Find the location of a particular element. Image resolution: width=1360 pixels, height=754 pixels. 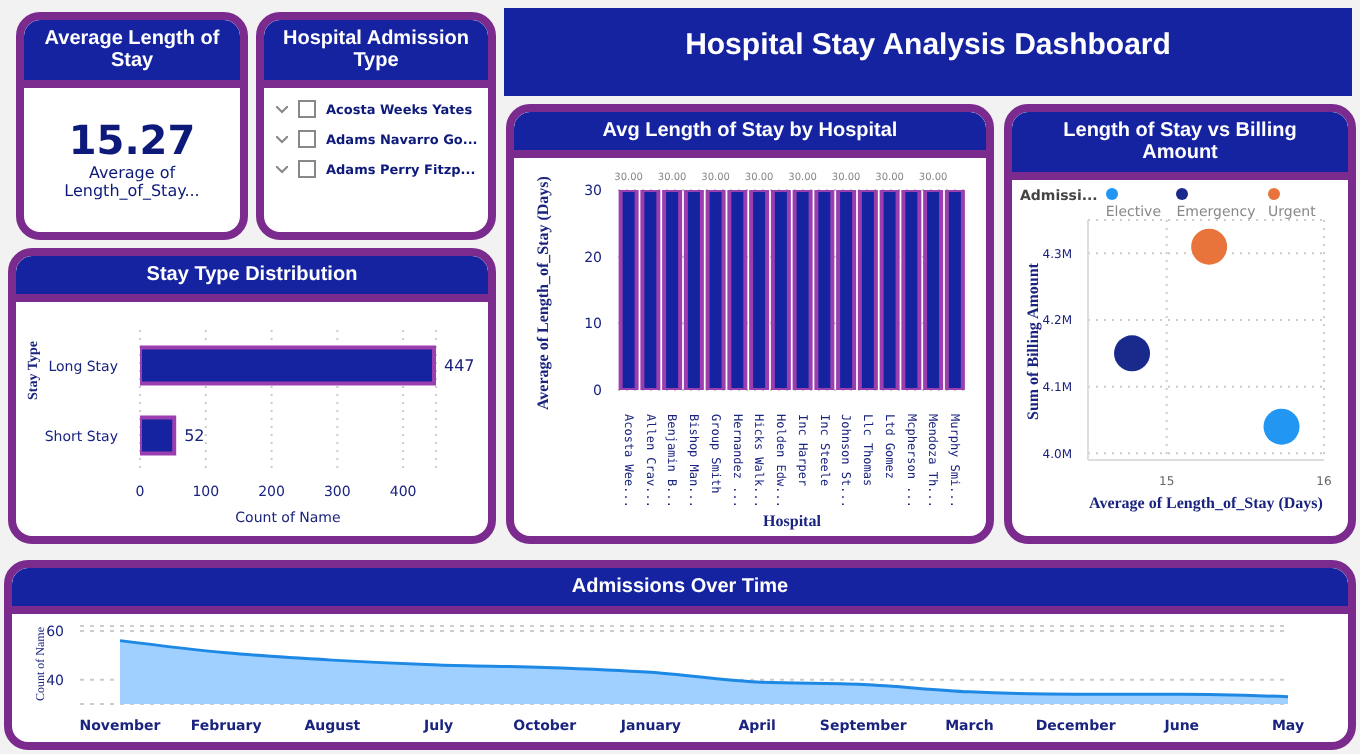

data-label: 15.27 is located at coordinates (132, 140).